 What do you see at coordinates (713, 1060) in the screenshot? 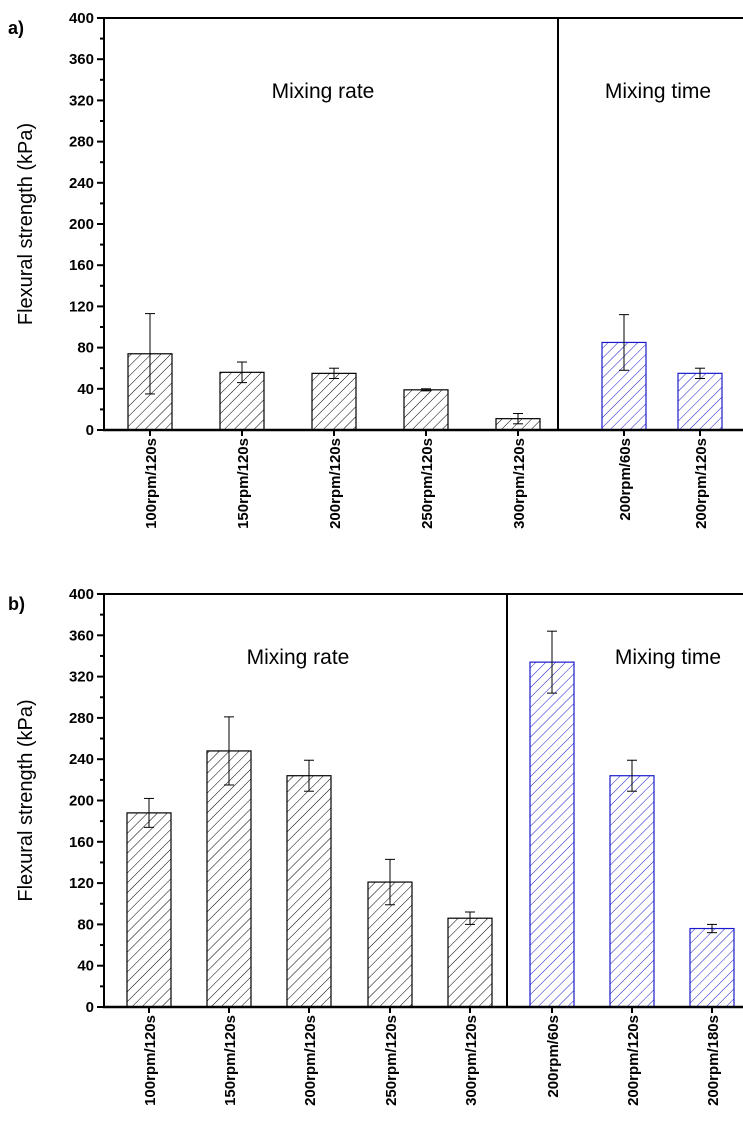
I see `x-category-label: 200rpm/180s` at bounding box center [713, 1060].